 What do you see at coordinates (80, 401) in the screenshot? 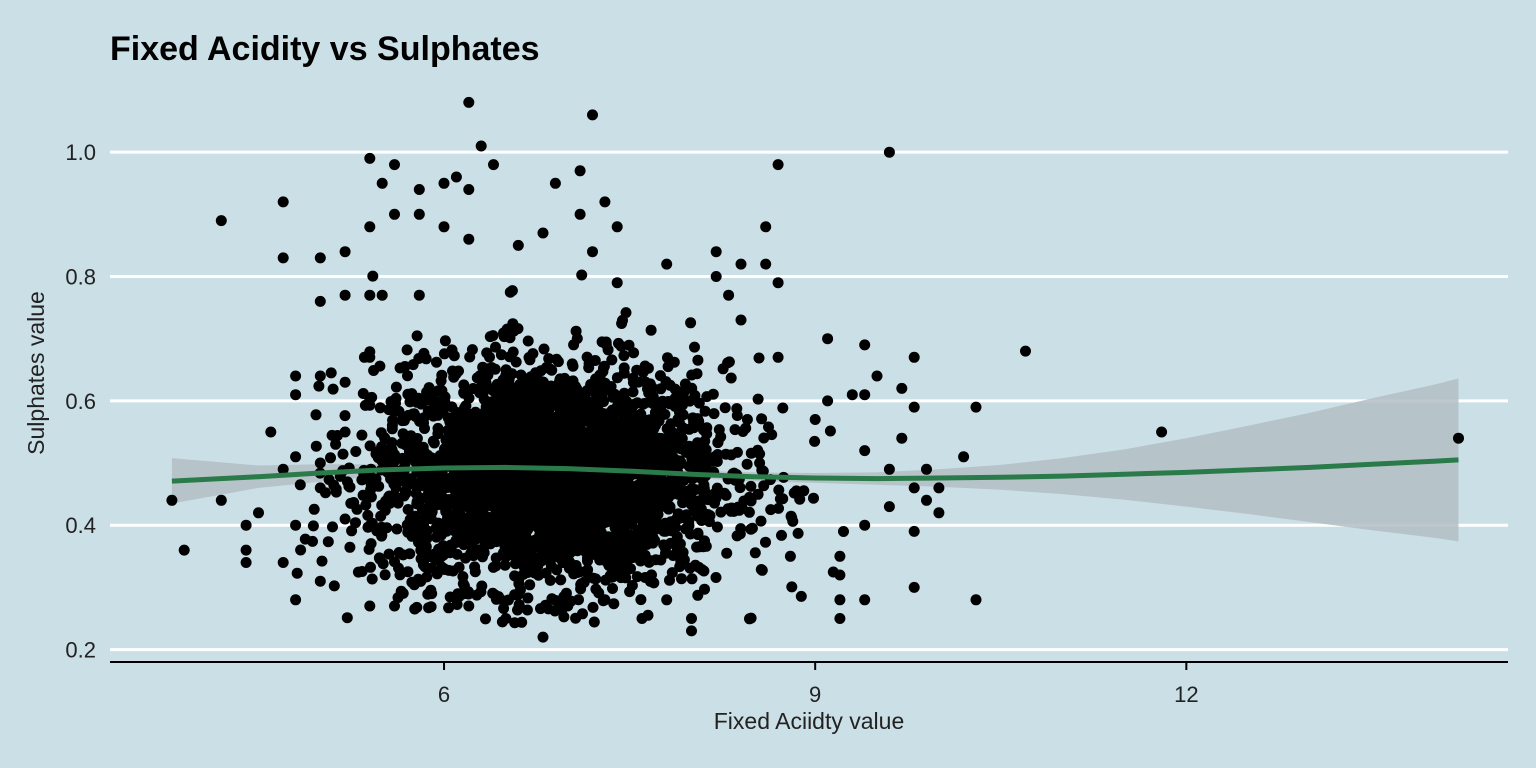
I see `y-axis-ticks: 0.2 0.4 0.6 0.8 1.0` at bounding box center [80, 401].